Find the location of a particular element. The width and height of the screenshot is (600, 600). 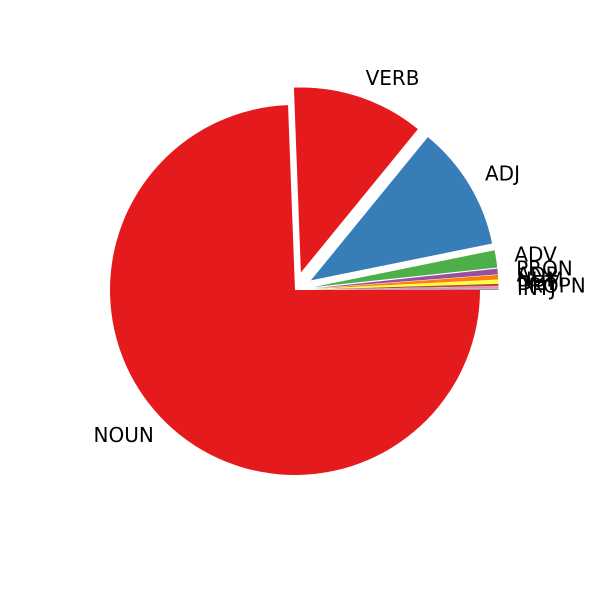

slice-label-num: NUM is located at coordinates (540, 279).